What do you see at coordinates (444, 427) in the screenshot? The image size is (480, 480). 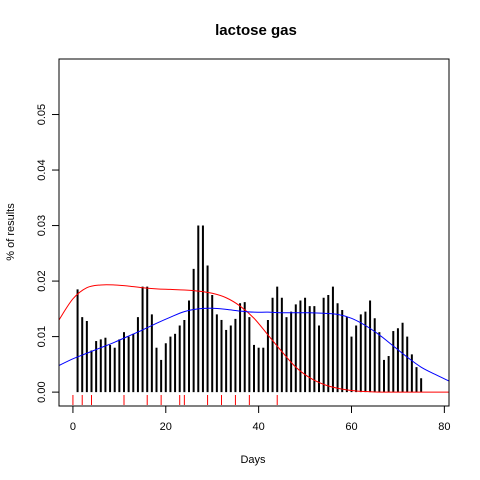 I see `x-tick-label: 80` at bounding box center [444, 427].